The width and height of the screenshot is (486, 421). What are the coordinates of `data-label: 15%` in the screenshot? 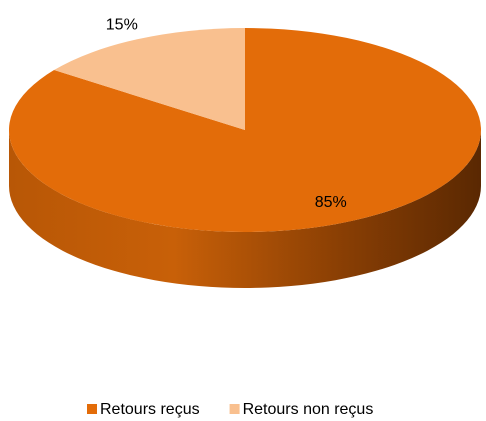 It's located at (122, 25).